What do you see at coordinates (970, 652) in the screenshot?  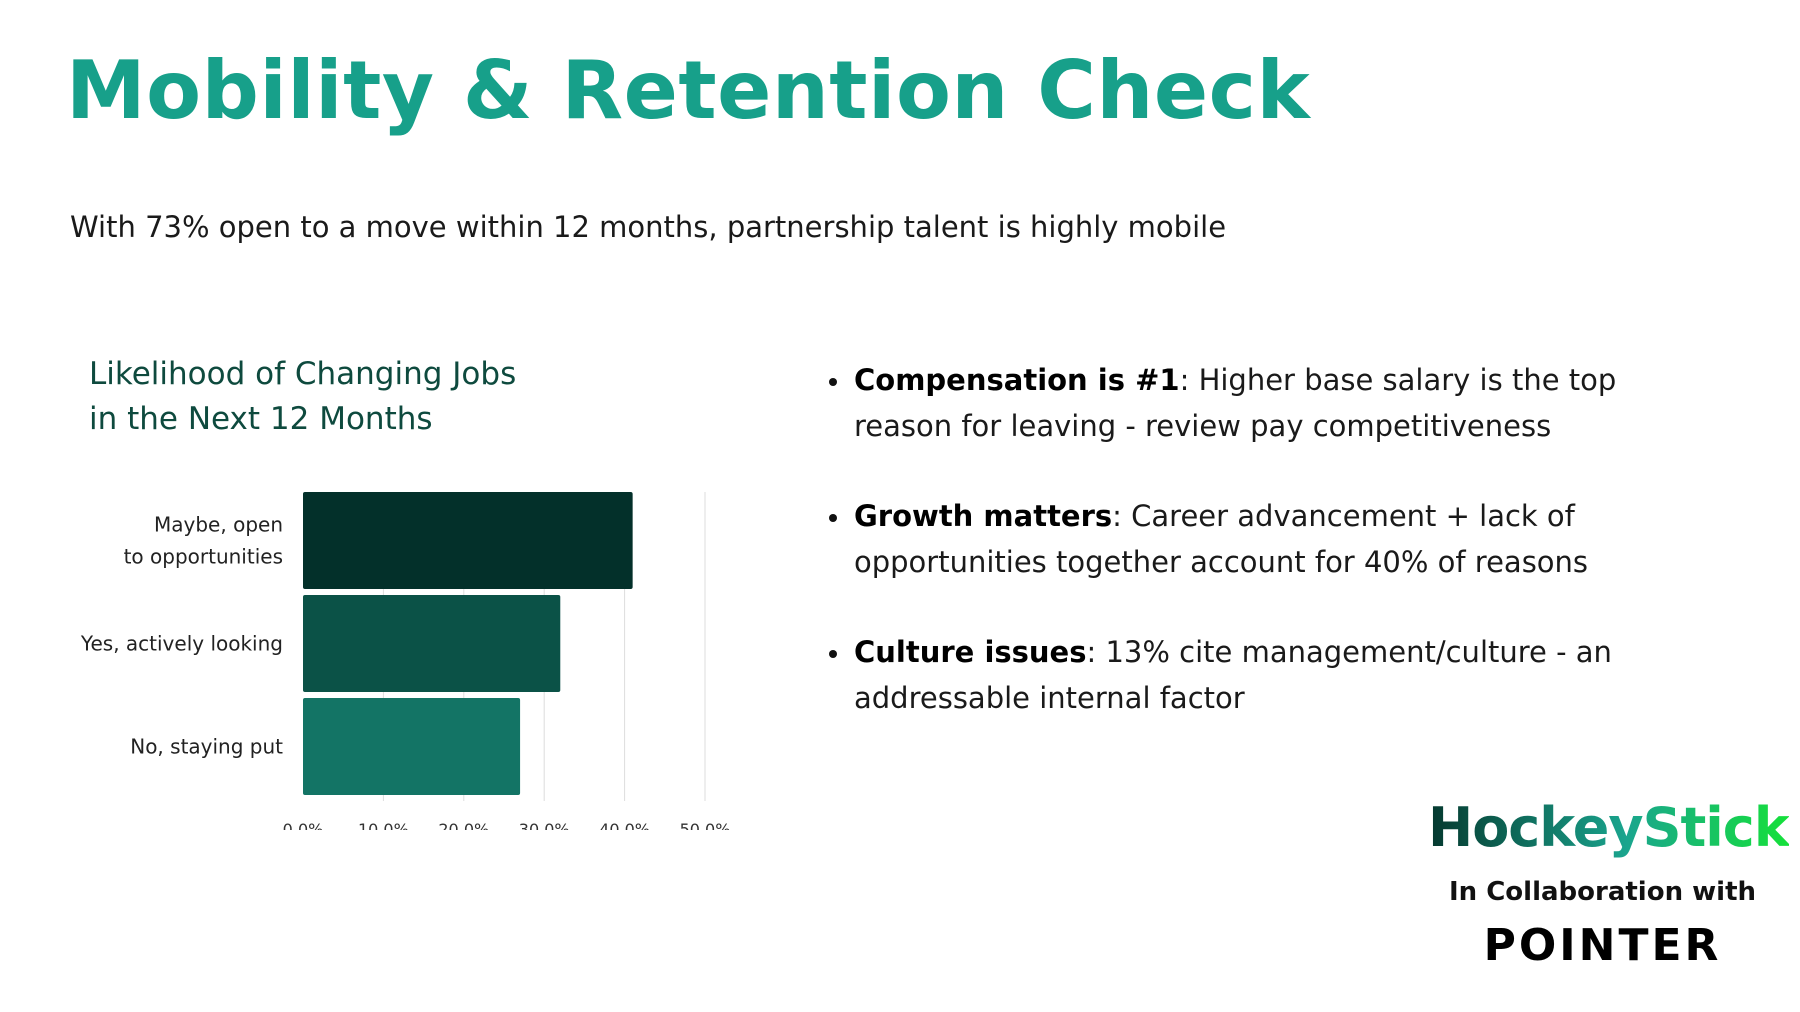 I see `insight-heading: Culture issues` at bounding box center [970, 652].